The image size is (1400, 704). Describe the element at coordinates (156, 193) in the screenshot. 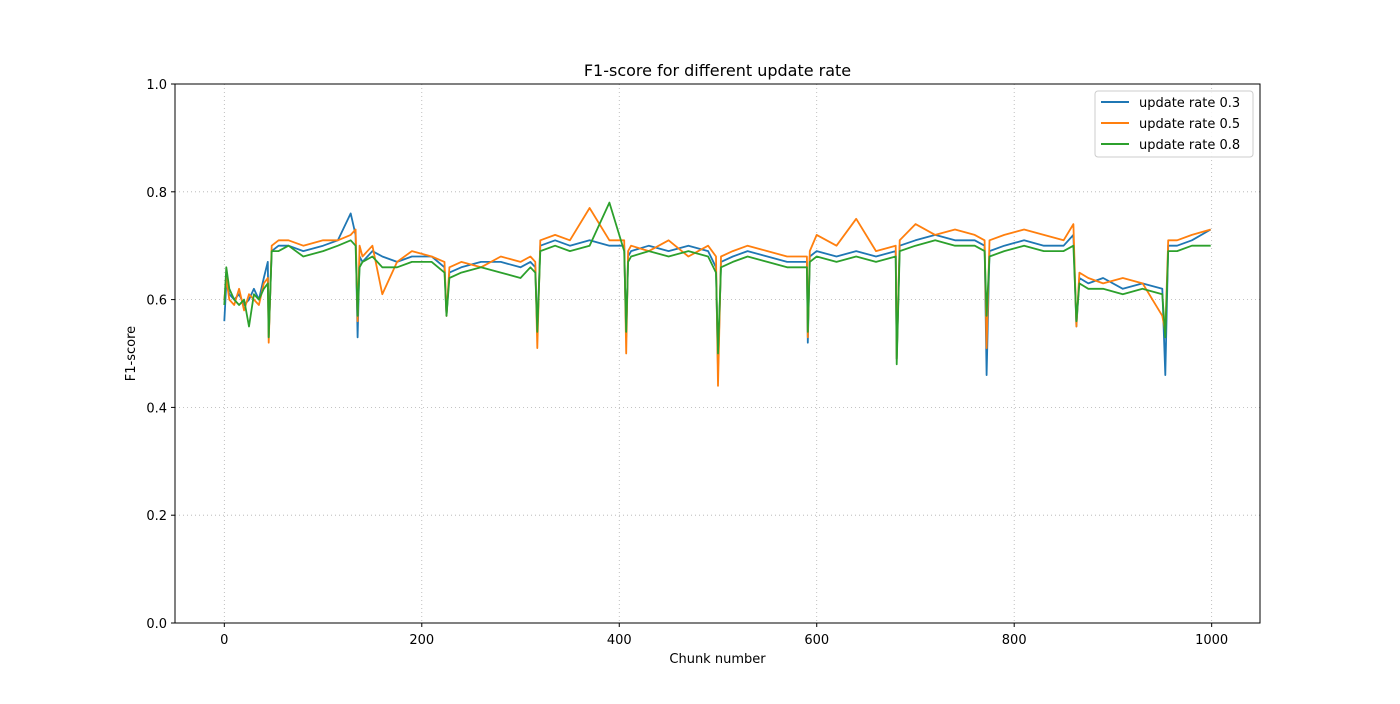

I see `y-tick-label: 0.8` at that location.